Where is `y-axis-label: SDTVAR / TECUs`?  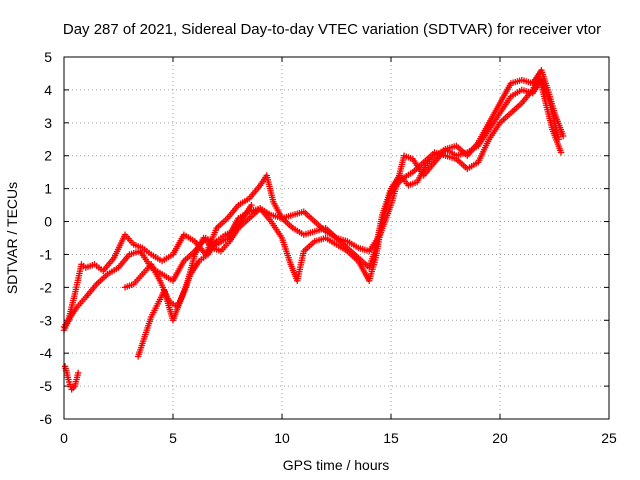
y-axis-label: SDTVAR / TECUs is located at coordinates (12, 238).